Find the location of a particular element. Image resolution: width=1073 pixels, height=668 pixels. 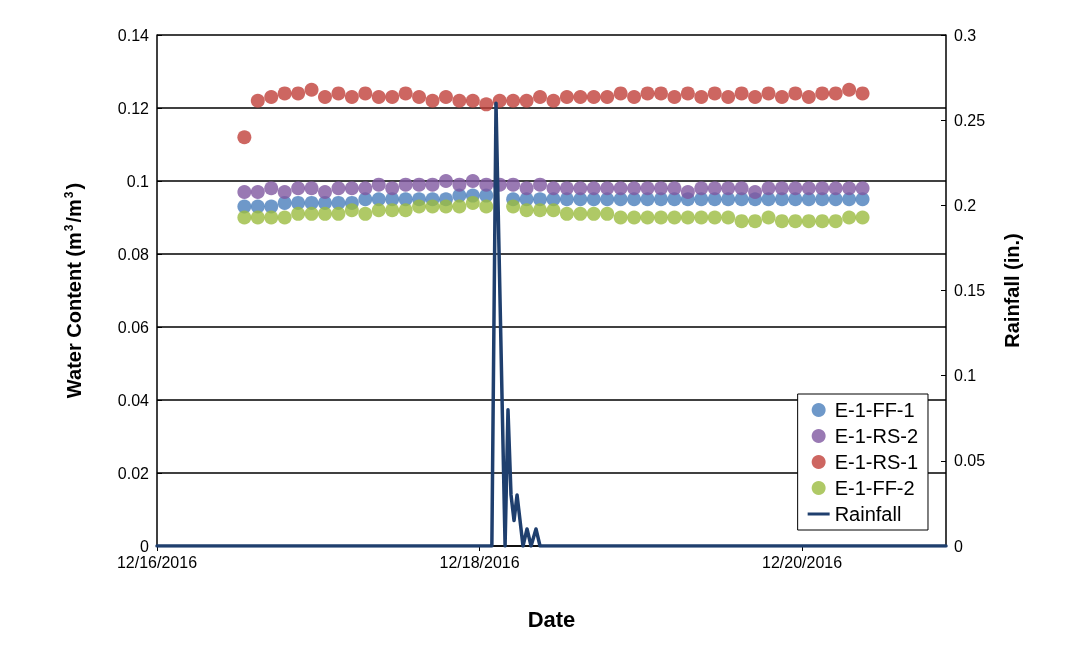

legend-label: Rainfall is located at coordinates (868, 514).